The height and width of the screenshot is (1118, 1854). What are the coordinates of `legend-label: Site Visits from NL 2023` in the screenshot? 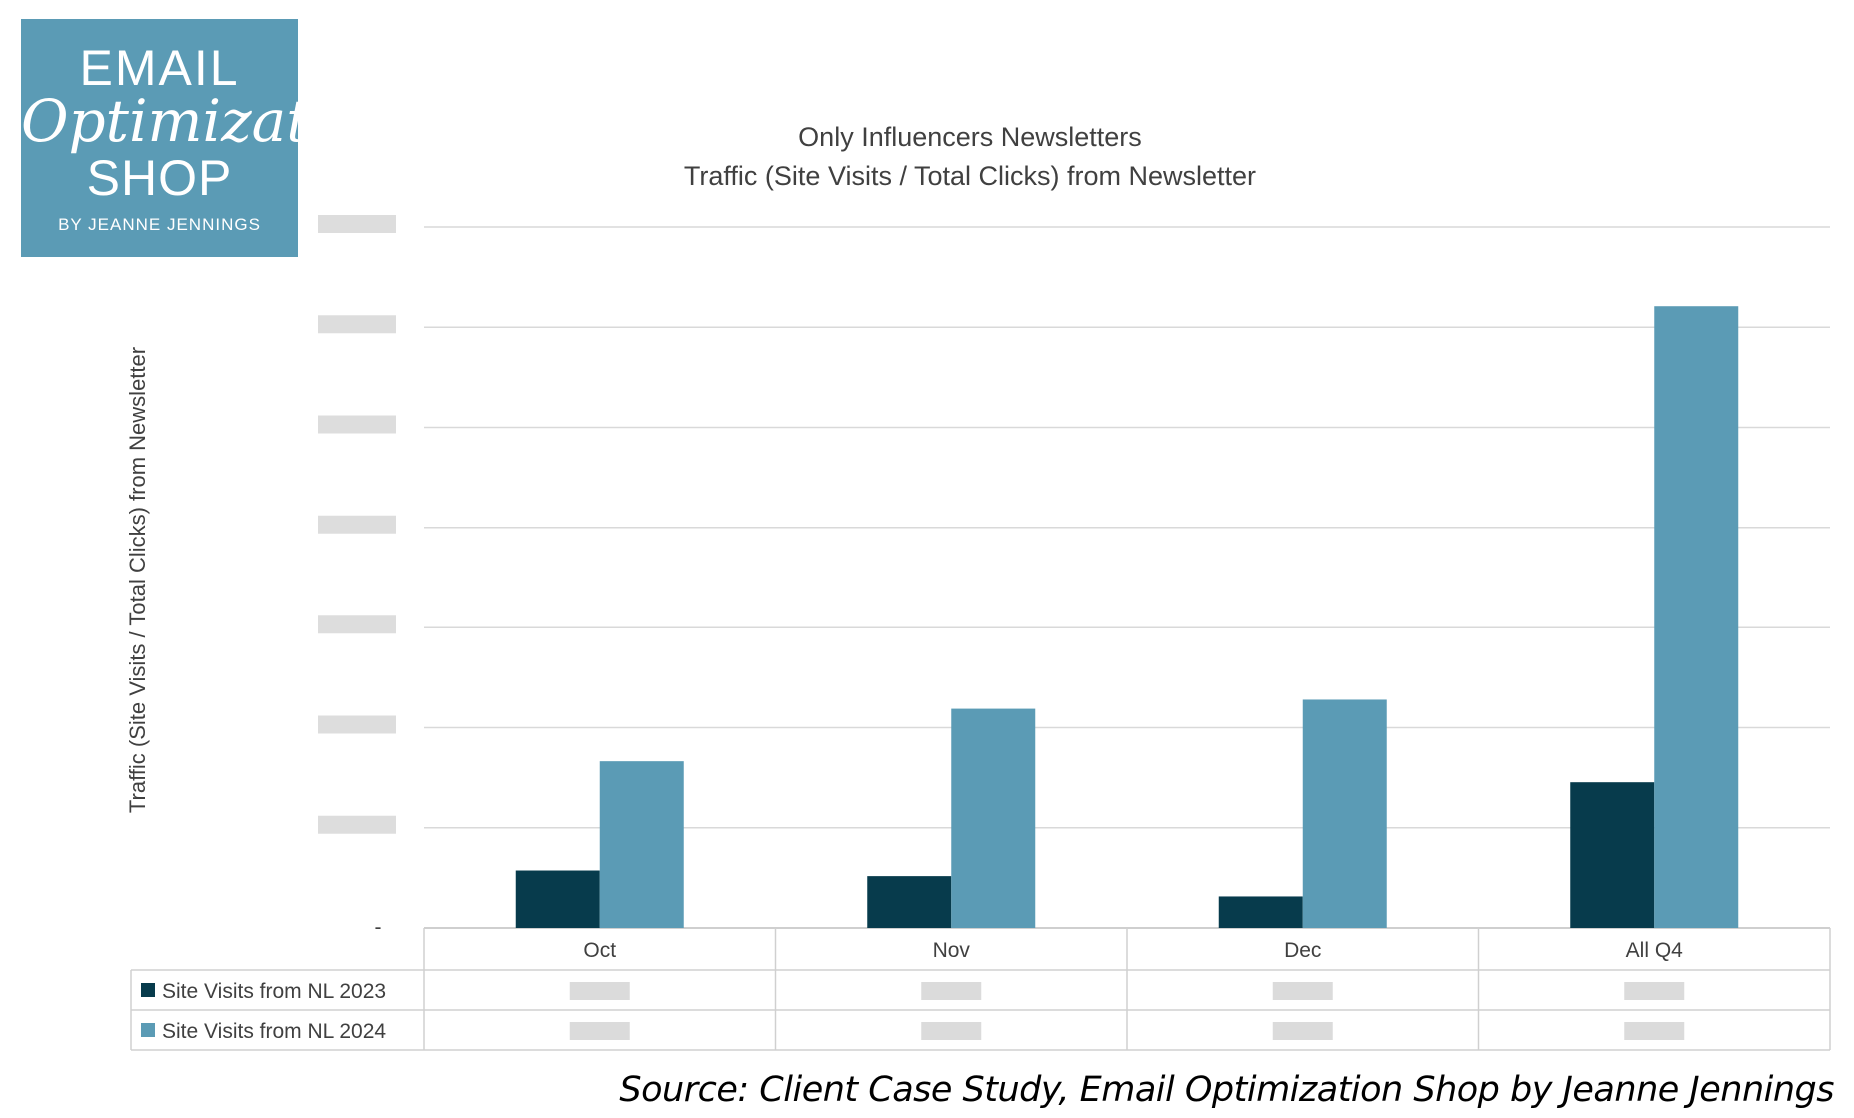 It's located at (274, 991).